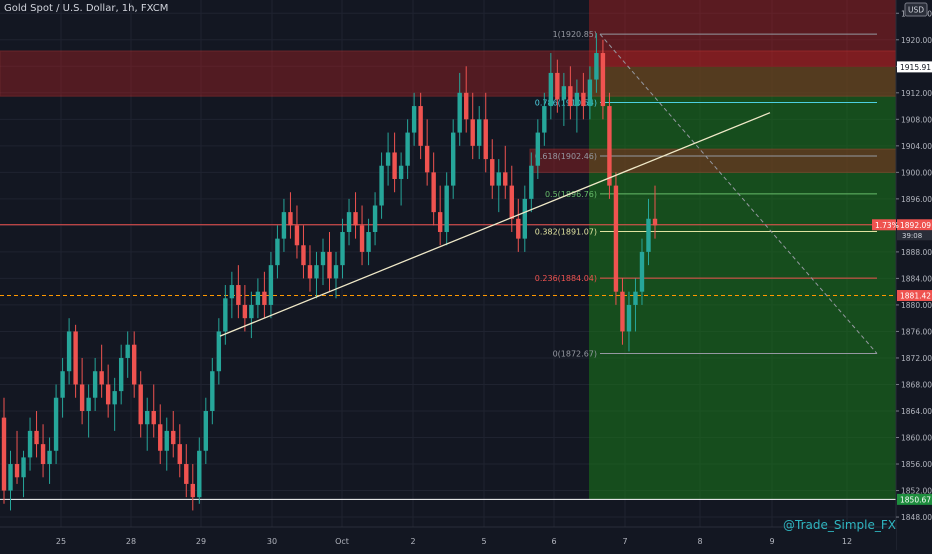 The width and height of the screenshot is (932, 554). Describe the element at coordinates (916, 517) in the screenshot. I see `y-tick-label-0: 1848.00` at that location.